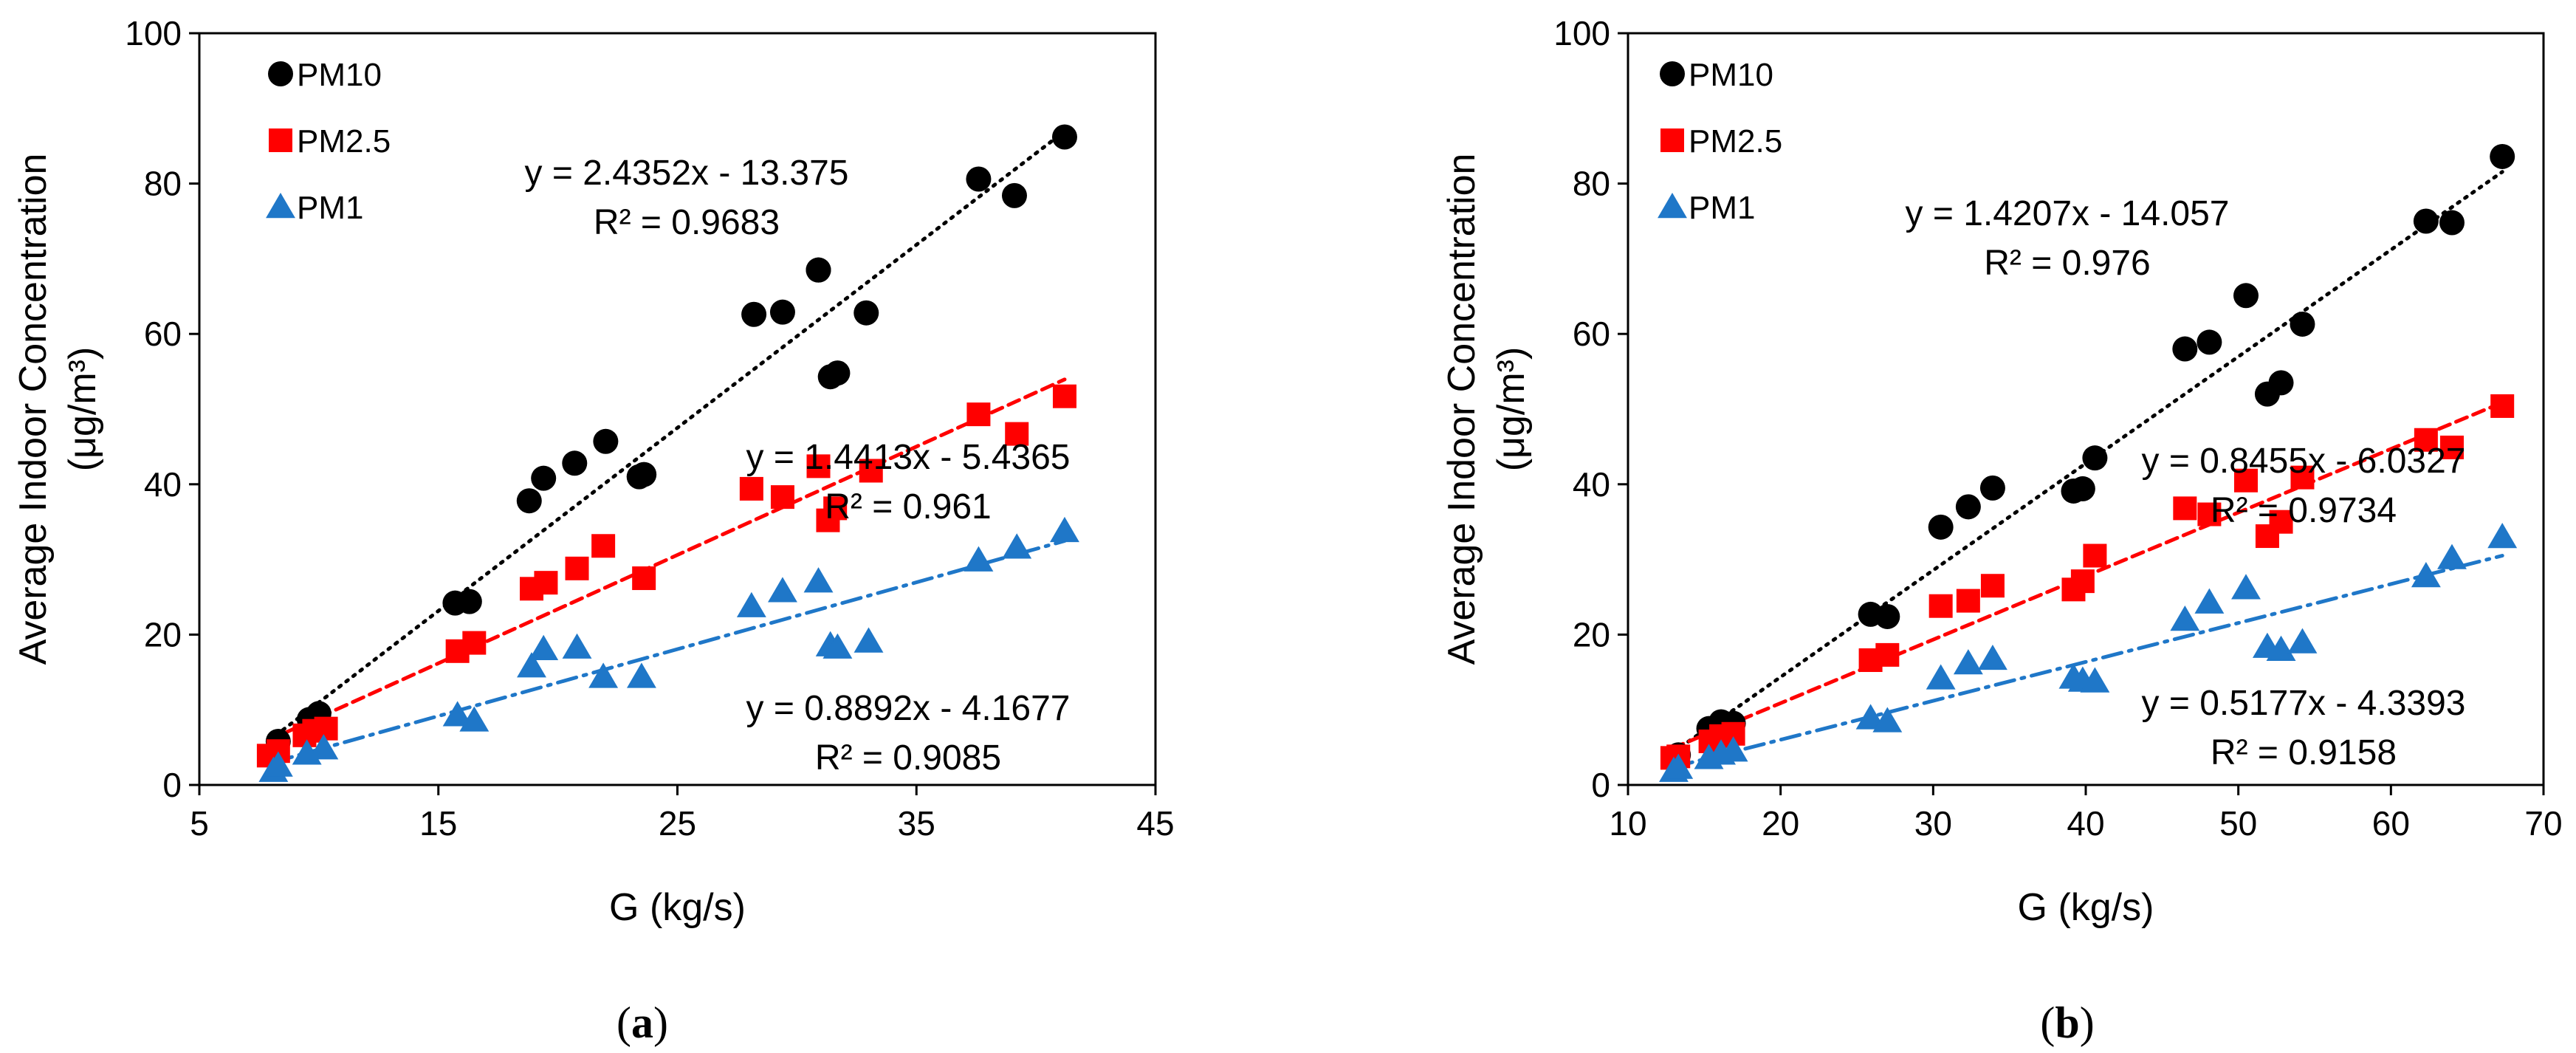  What do you see at coordinates (916, 823) in the screenshot?
I see `x-tick-label: 35` at bounding box center [916, 823].